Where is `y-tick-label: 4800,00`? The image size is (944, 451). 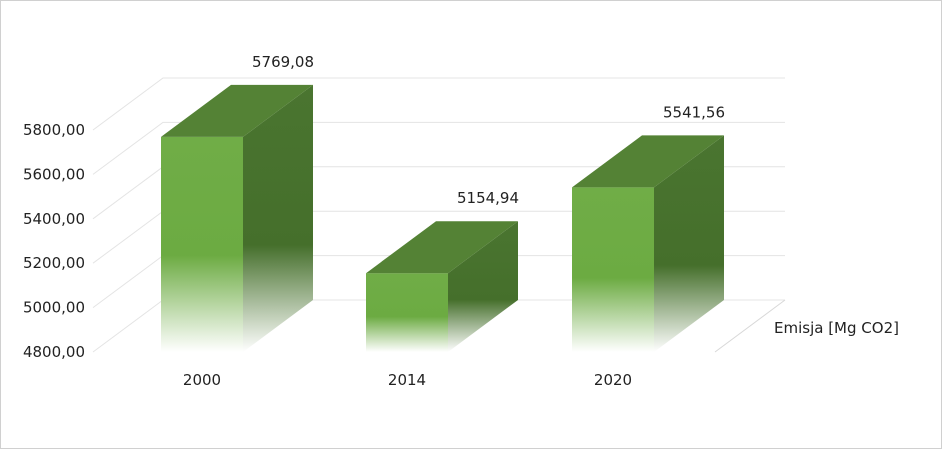 y-tick-label: 4800,00 is located at coordinates (54, 352).